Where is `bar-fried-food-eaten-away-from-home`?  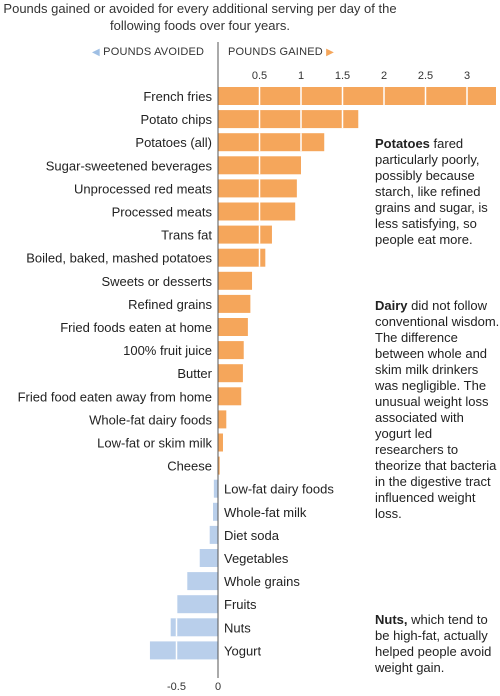 bar-fried-food-eaten-away-from-home is located at coordinates (230, 396).